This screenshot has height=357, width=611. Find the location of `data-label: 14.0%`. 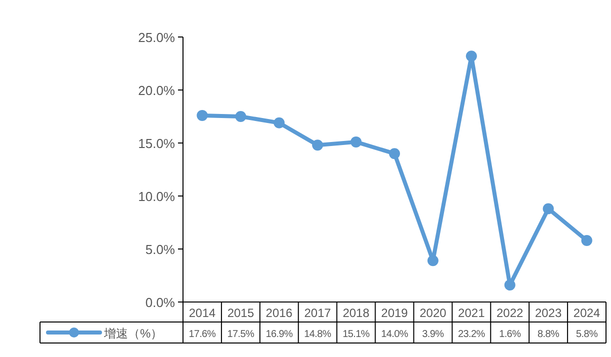

data-label: 14.0% is located at coordinates (394, 334).